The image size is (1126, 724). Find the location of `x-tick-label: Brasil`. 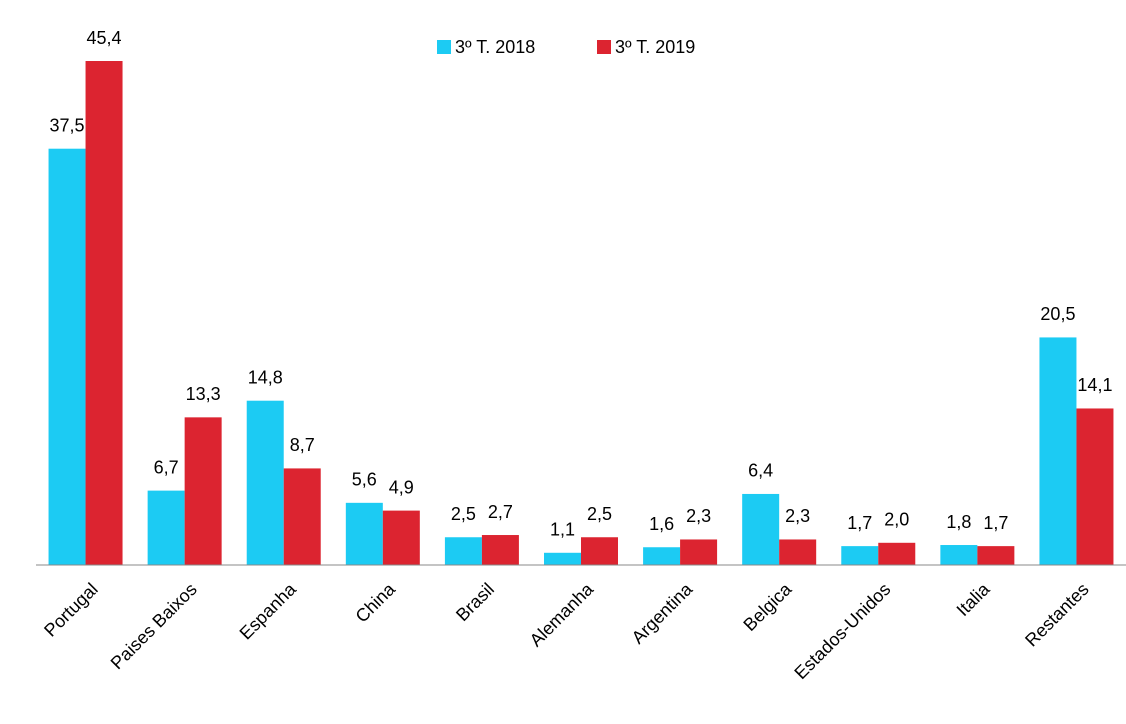

x-tick-label: Brasil is located at coordinates (475, 602).